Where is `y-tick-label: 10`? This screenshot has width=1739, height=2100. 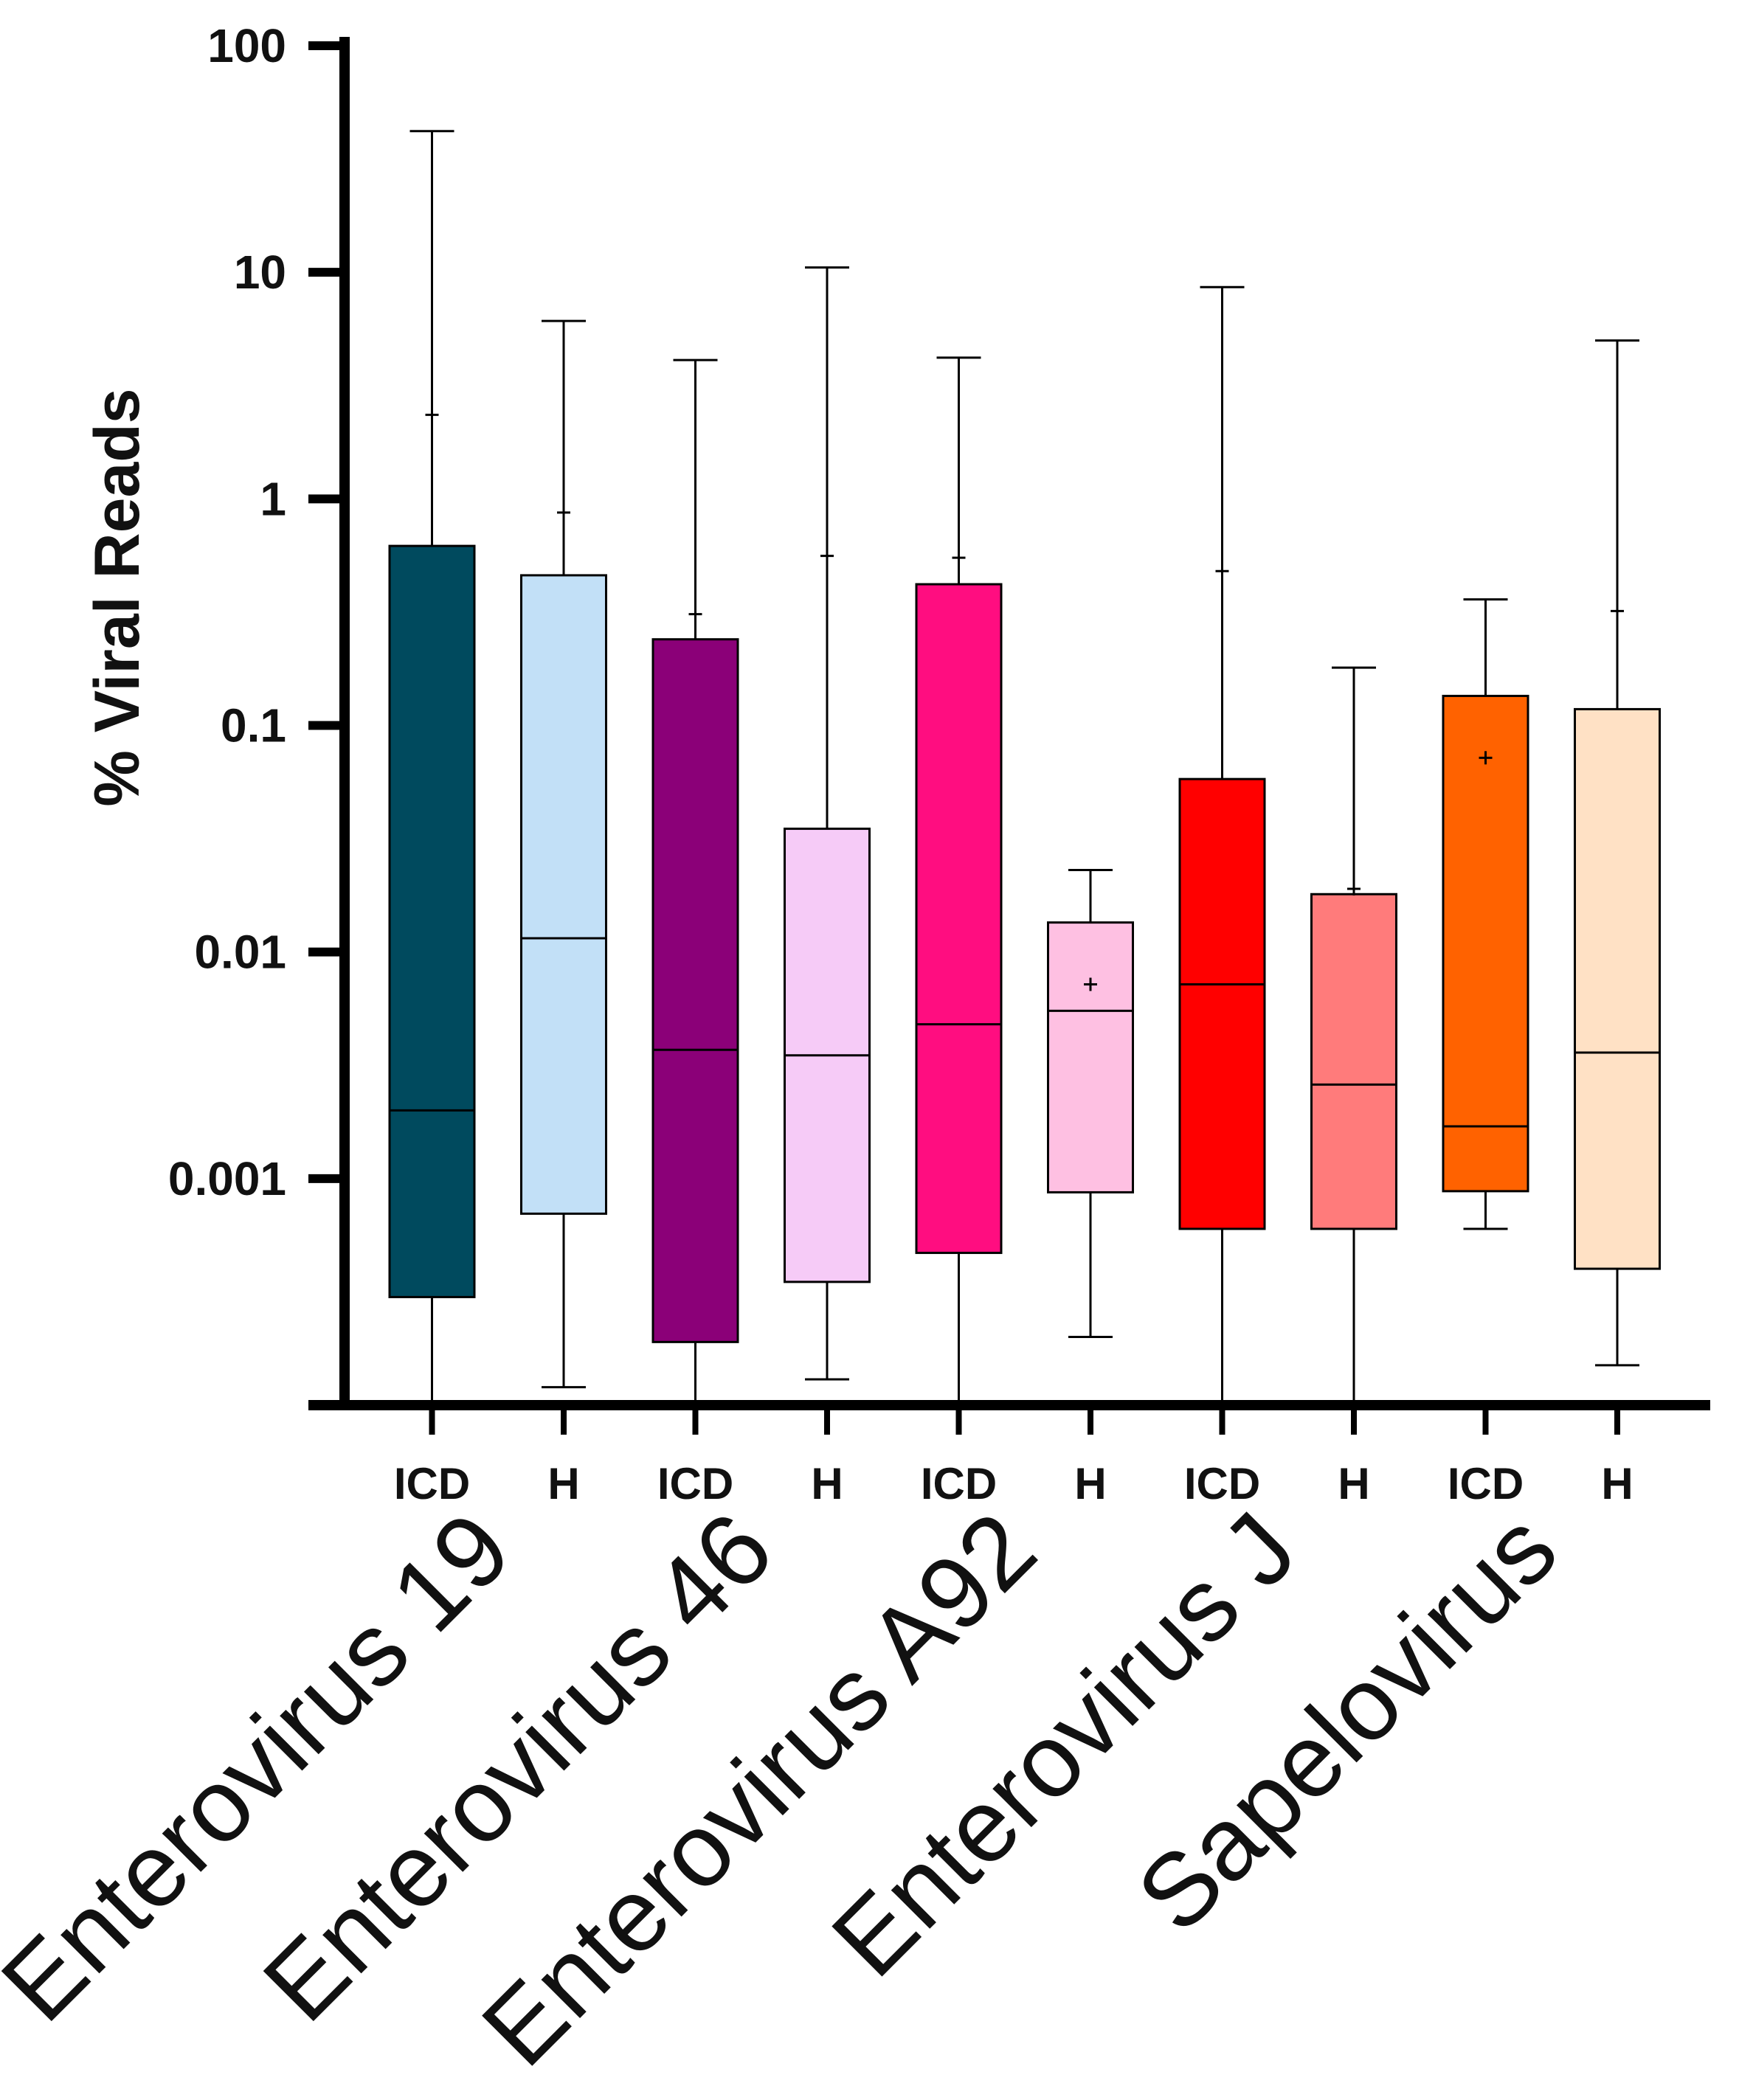 y-tick-label: 10 is located at coordinates (260, 272).